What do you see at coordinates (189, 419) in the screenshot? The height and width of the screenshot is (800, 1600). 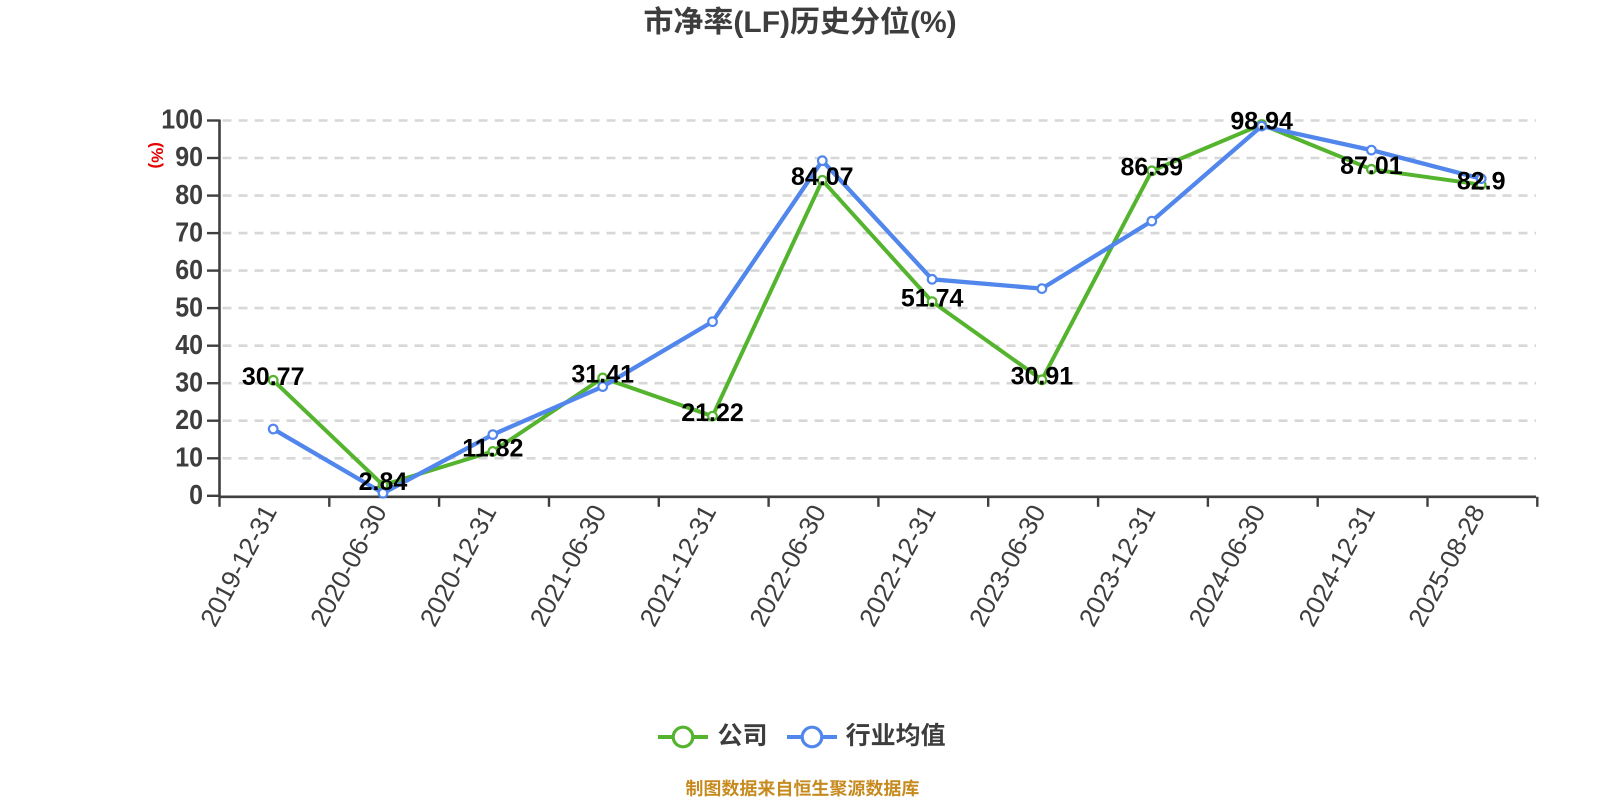 I see `svg-text: 20` at bounding box center [189, 419].